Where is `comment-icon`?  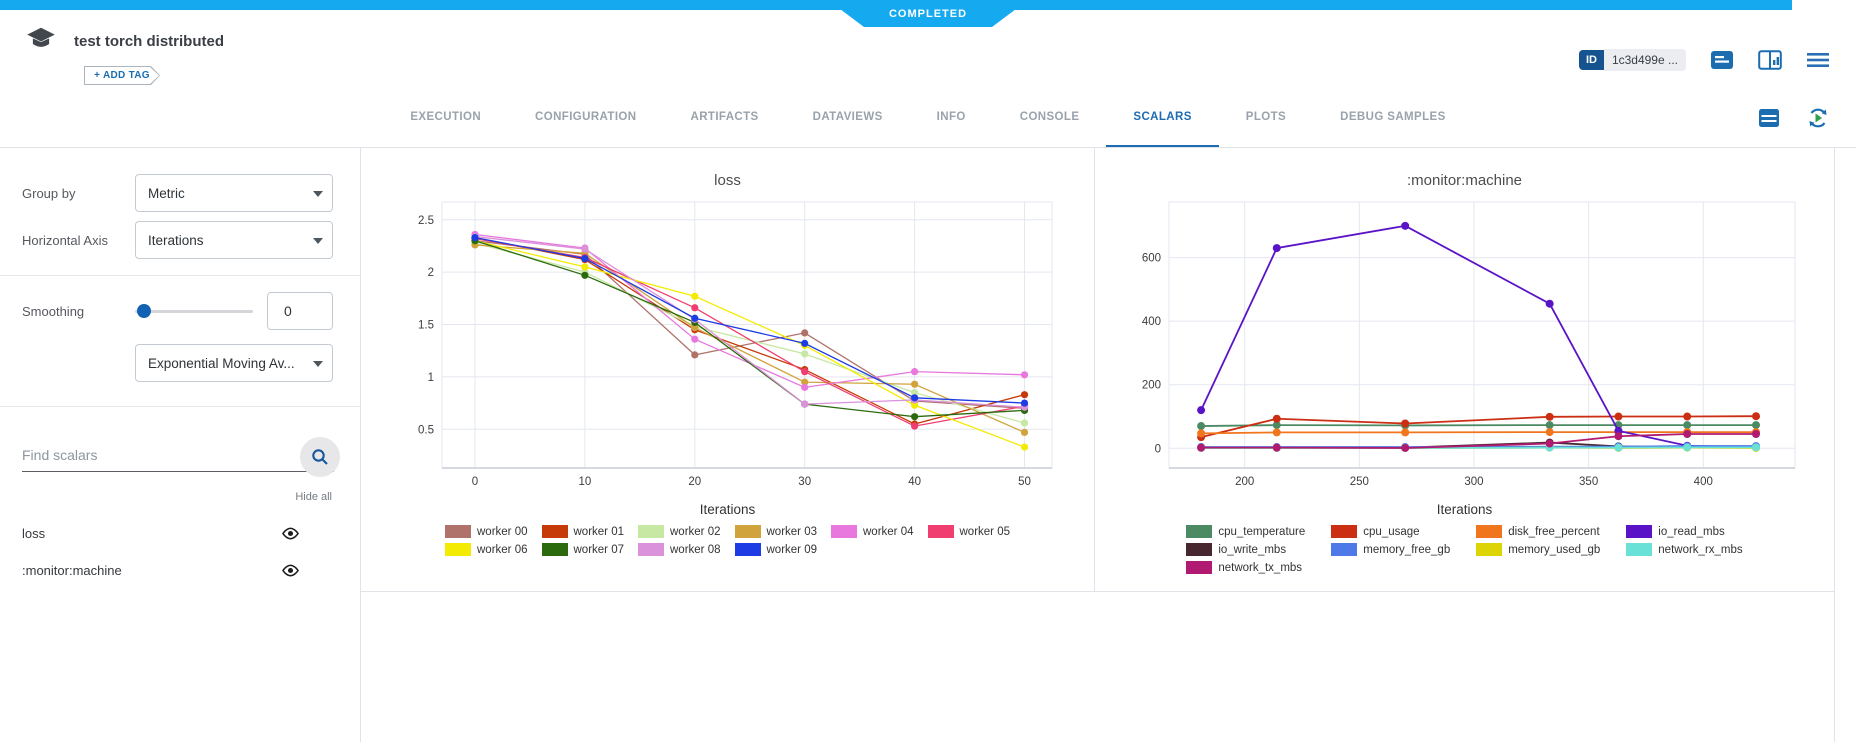 comment-icon is located at coordinates (1722, 60).